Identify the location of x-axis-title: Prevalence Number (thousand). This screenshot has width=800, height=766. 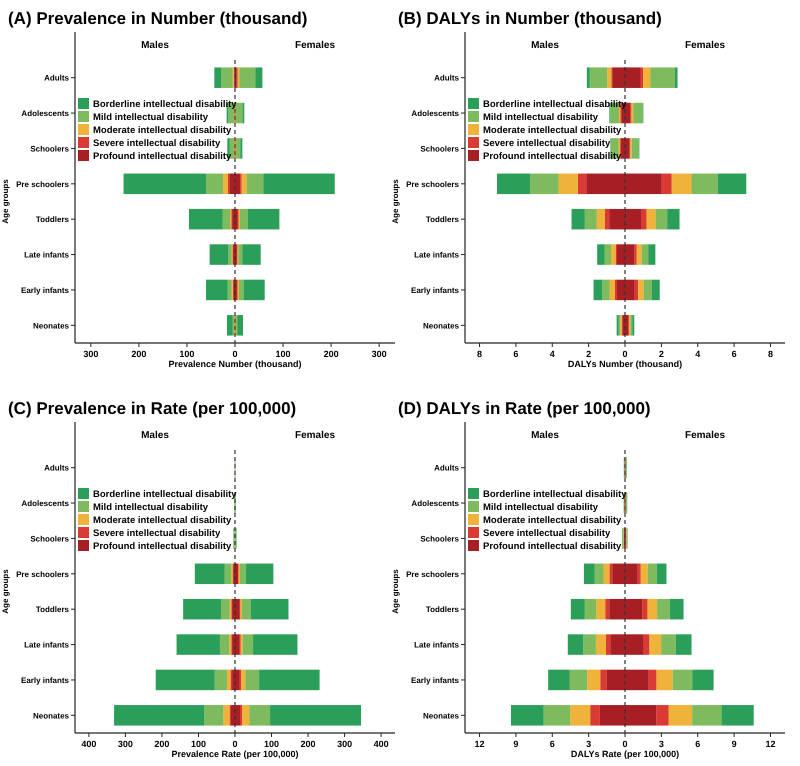
(235, 364).